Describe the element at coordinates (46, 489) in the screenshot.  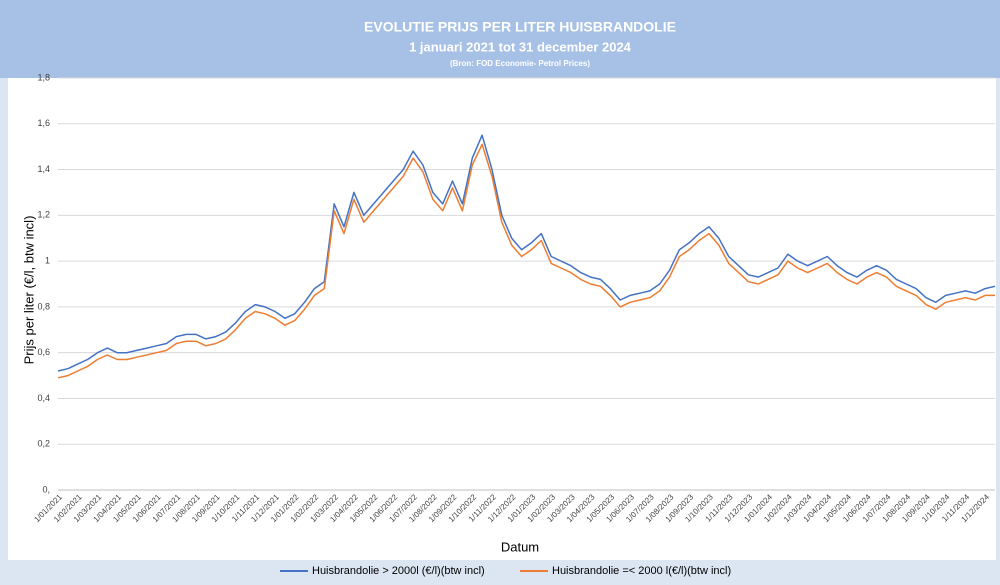
I see `y-tick-label: 0,` at that location.